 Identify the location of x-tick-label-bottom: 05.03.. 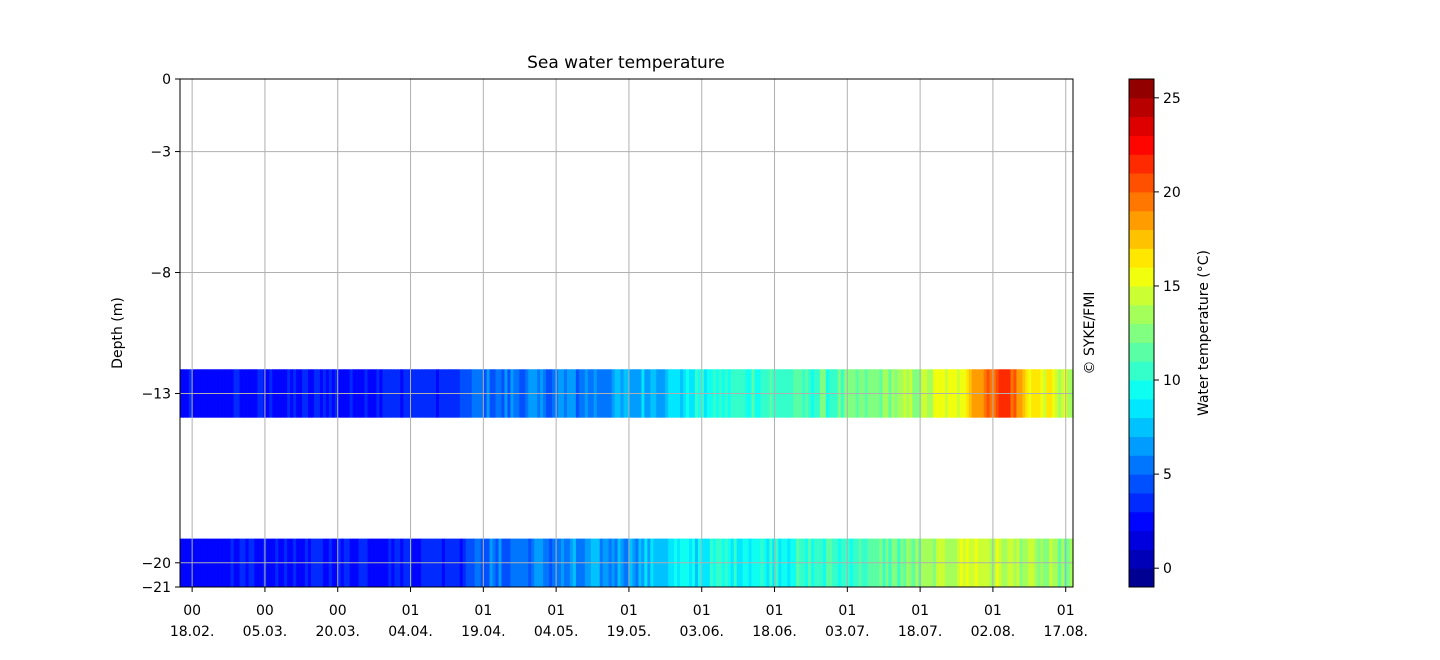
(265, 632).